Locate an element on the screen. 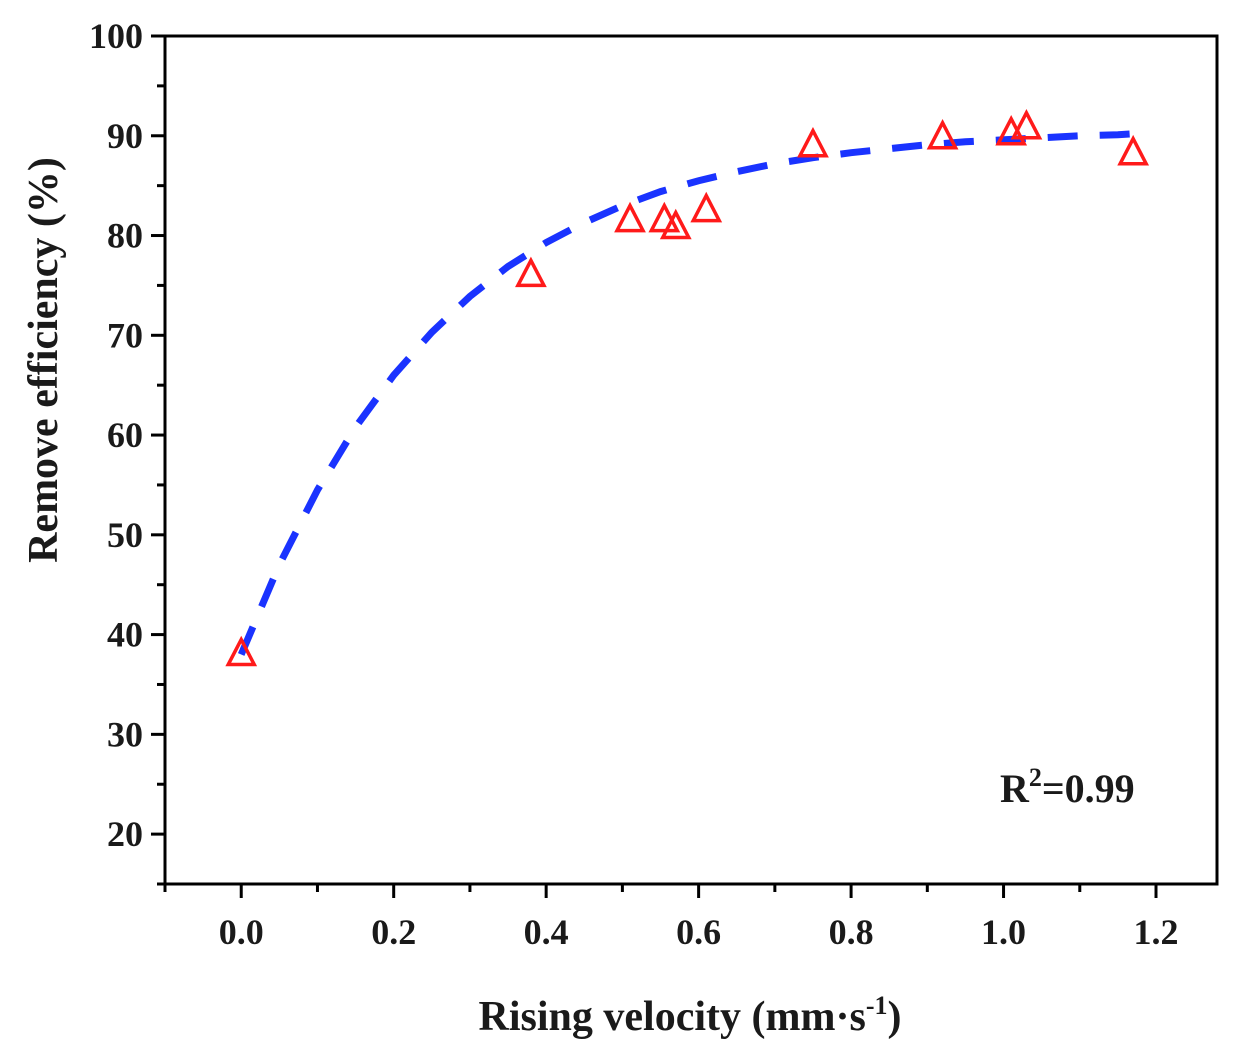 The height and width of the screenshot is (1052, 1238). y-tick-label: 90 is located at coordinates (125, 136).